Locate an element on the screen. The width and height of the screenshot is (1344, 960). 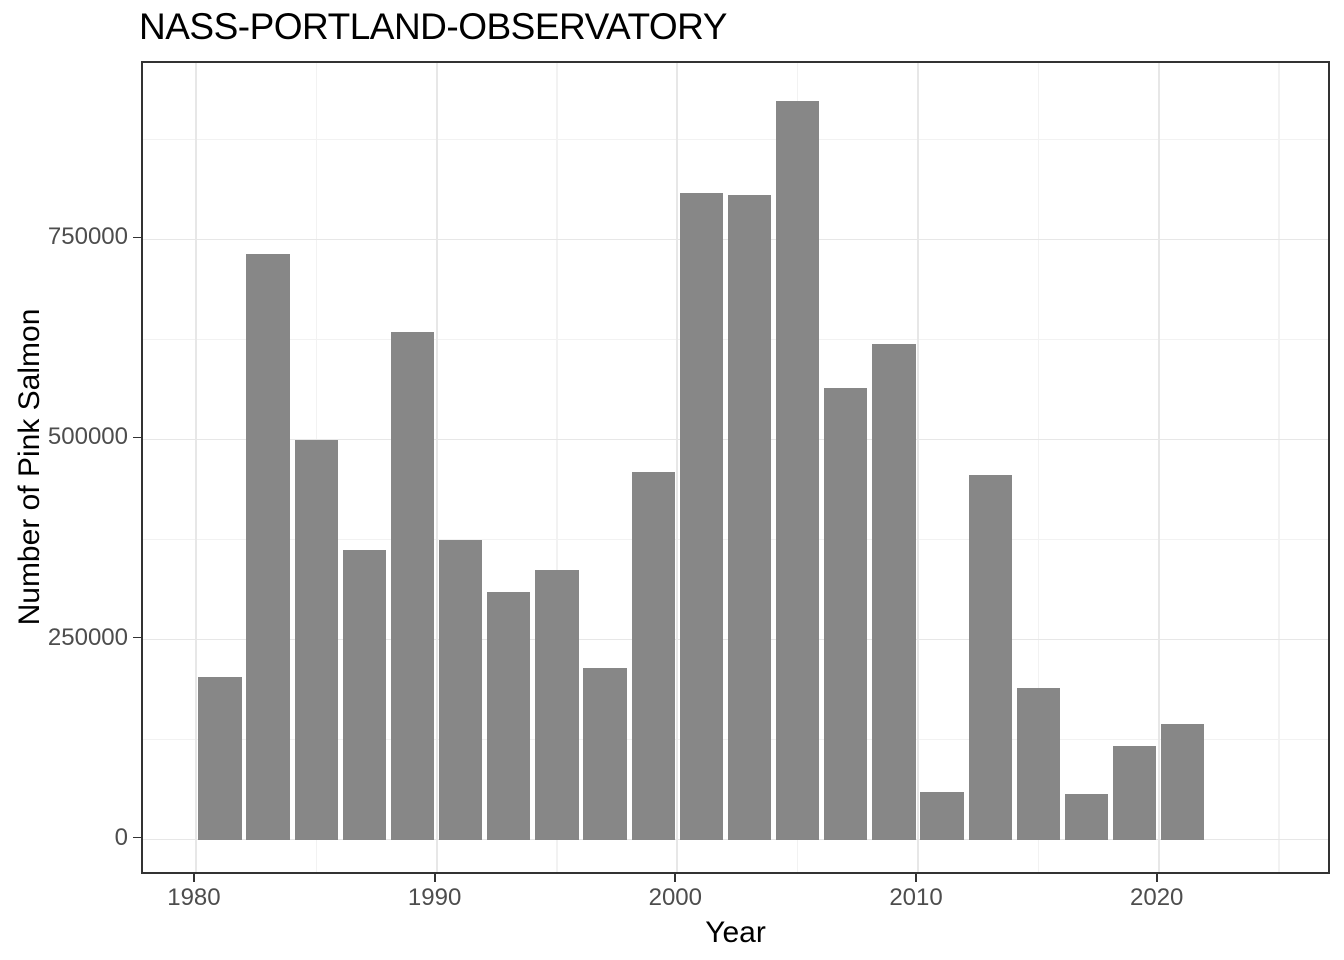
bar-2013 is located at coordinates (990, 657).